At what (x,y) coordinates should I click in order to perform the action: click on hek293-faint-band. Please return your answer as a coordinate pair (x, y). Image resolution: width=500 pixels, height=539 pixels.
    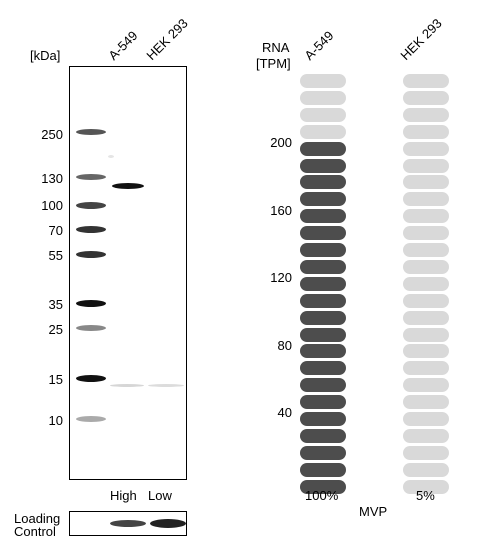
    Looking at the image, I should click on (166, 385).